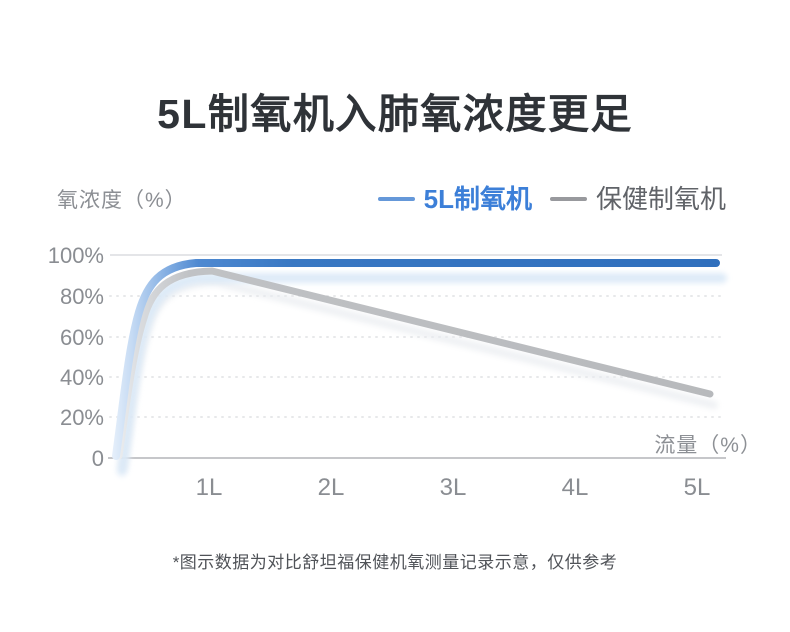 The image size is (790, 632). What do you see at coordinates (697, 487) in the screenshot?
I see `x-tick-5l: 5L` at bounding box center [697, 487].